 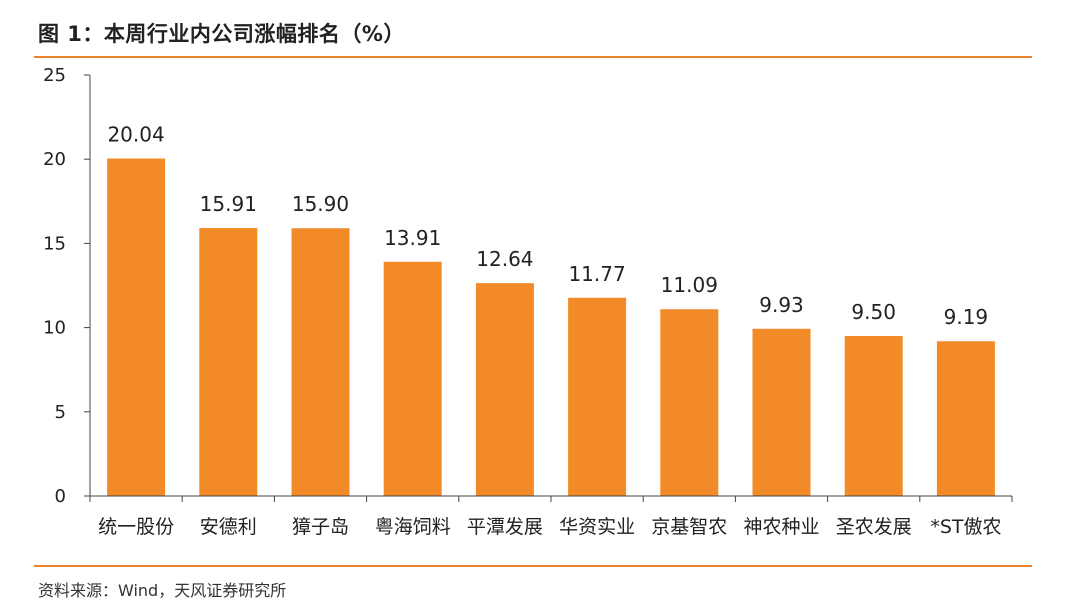 What do you see at coordinates (874, 527) in the screenshot?
I see `x-category-label: 圣农发展` at bounding box center [874, 527].